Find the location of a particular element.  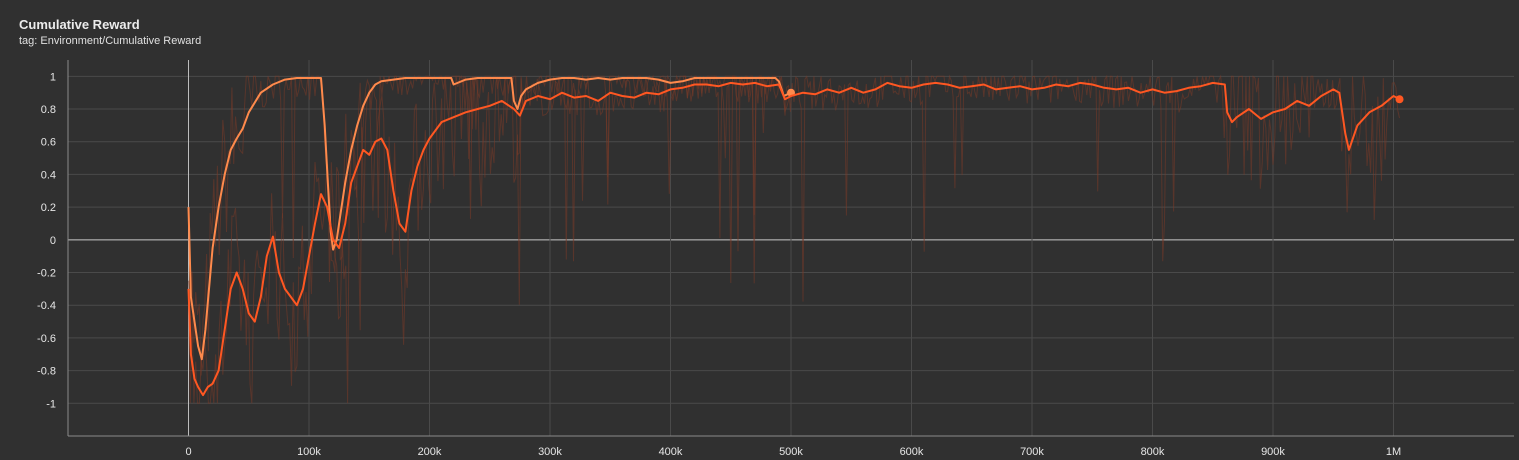

y-tick-label: 0.4 is located at coordinates (48, 175).